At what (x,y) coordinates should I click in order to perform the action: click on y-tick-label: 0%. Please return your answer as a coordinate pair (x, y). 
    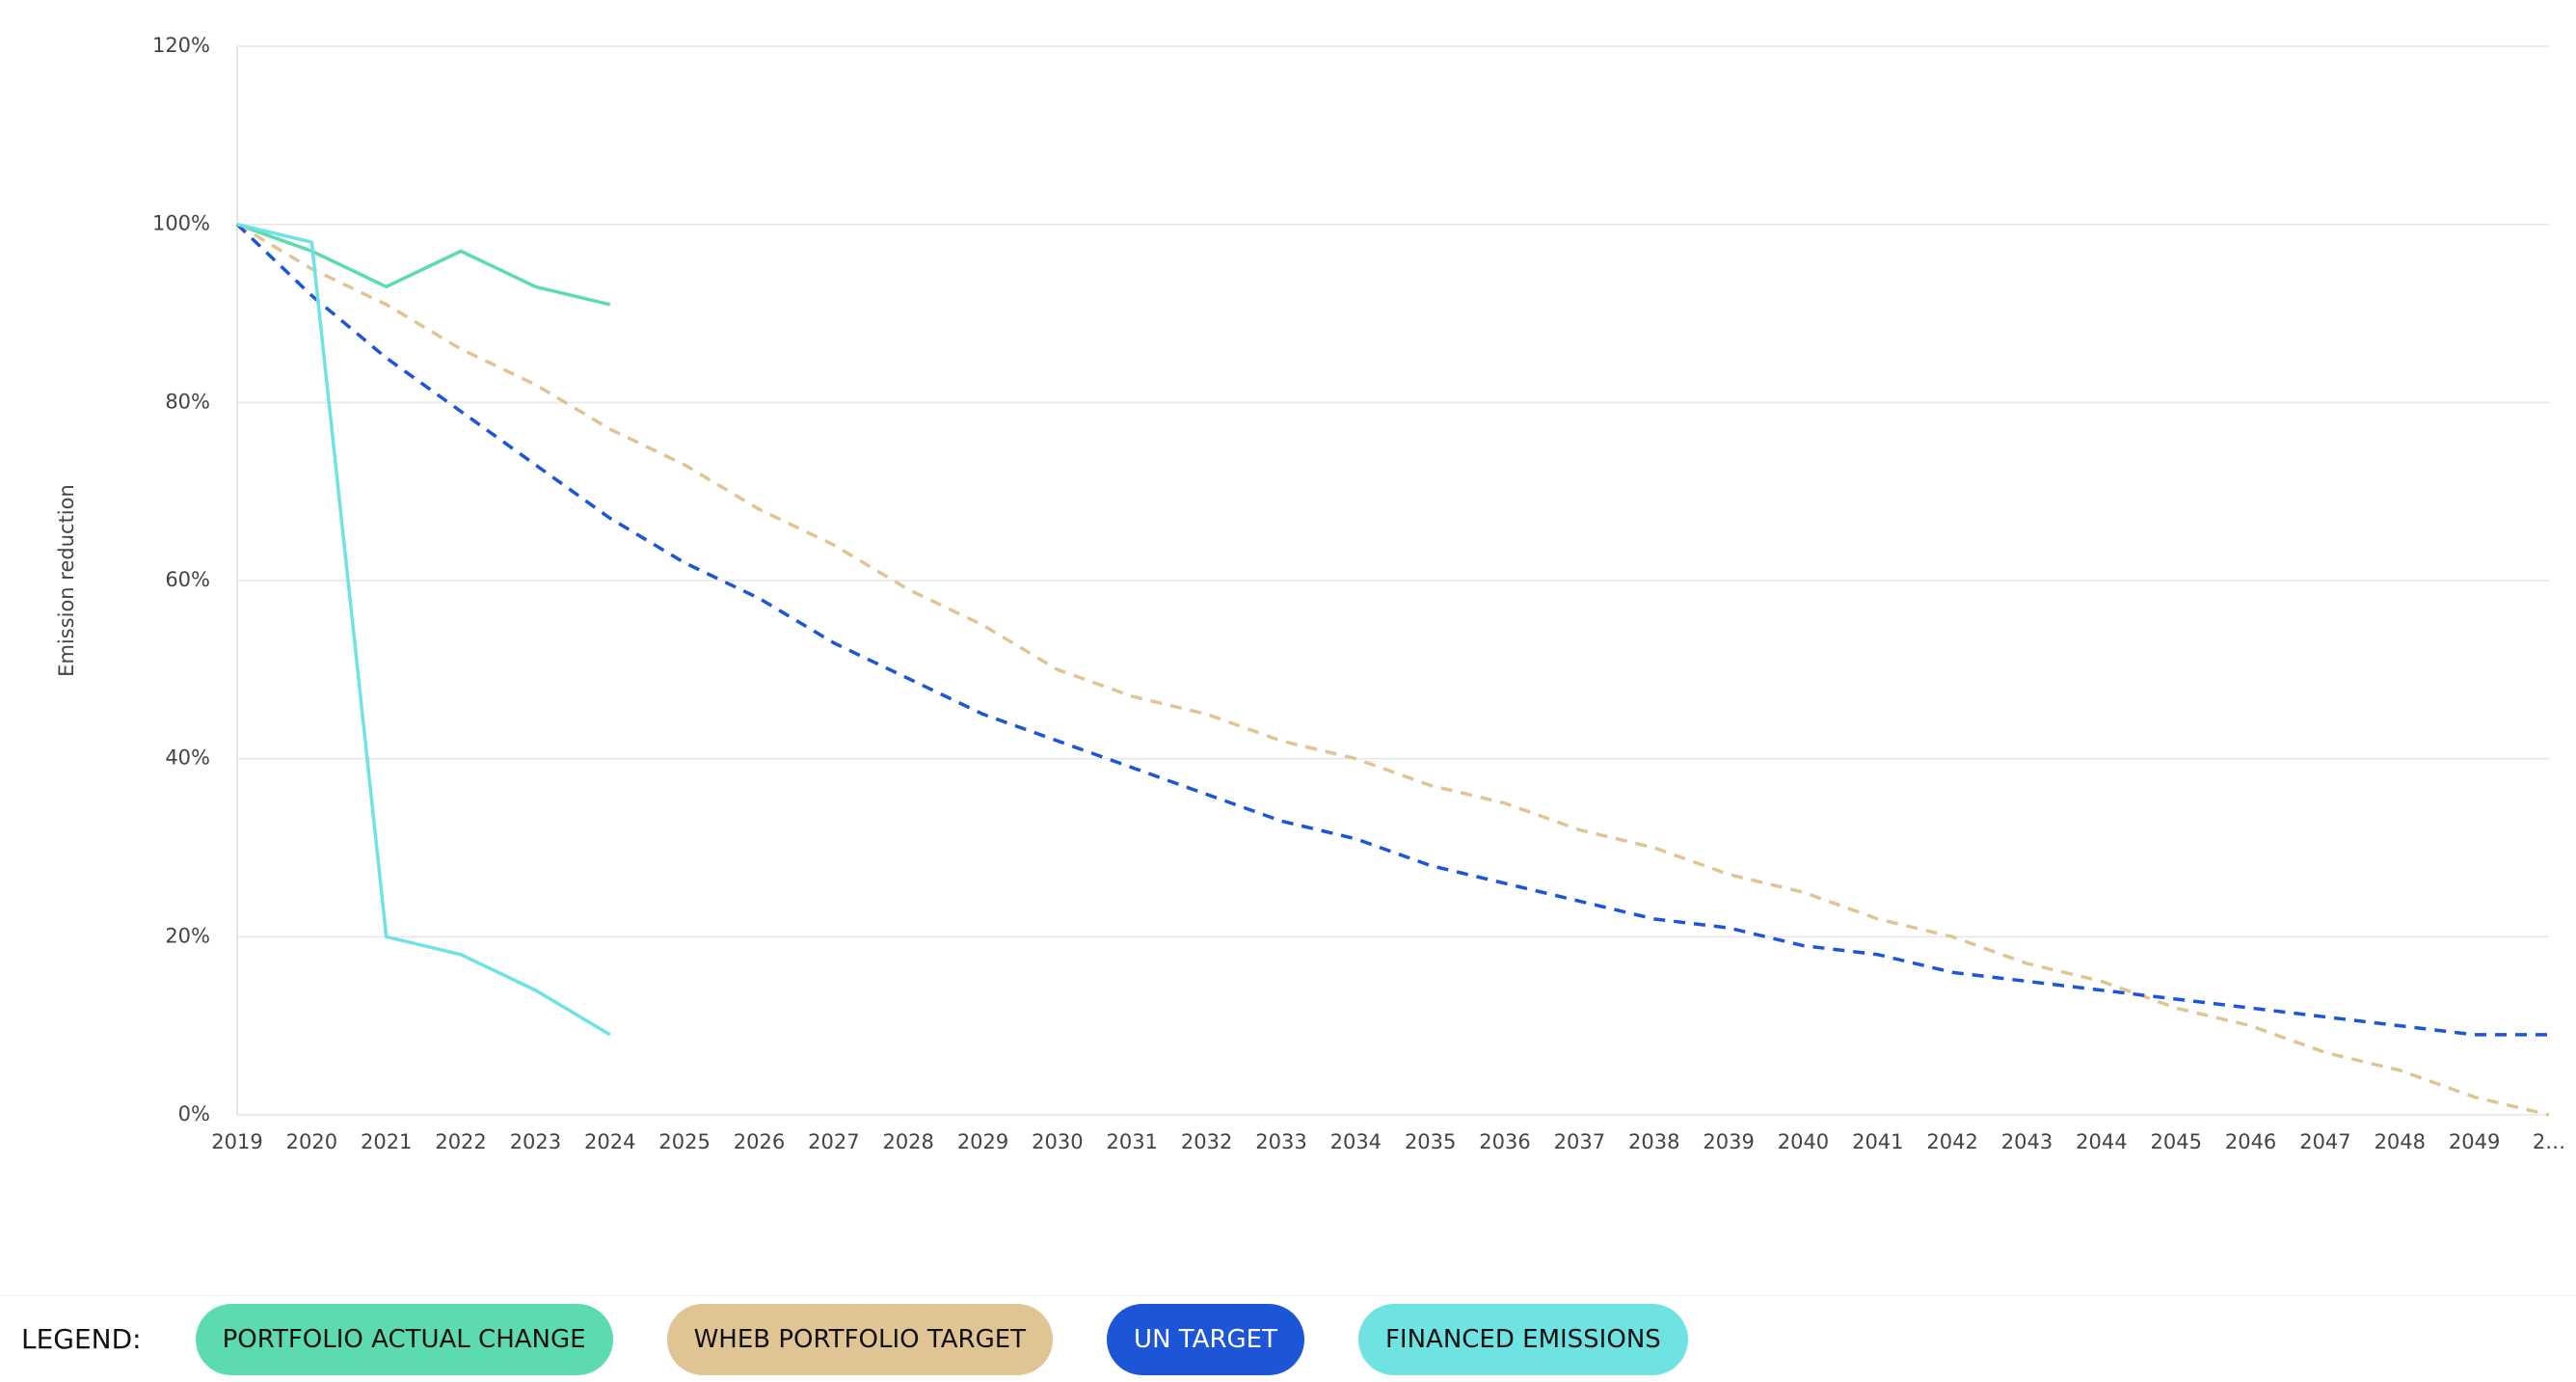
    Looking at the image, I should click on (194, 1113).